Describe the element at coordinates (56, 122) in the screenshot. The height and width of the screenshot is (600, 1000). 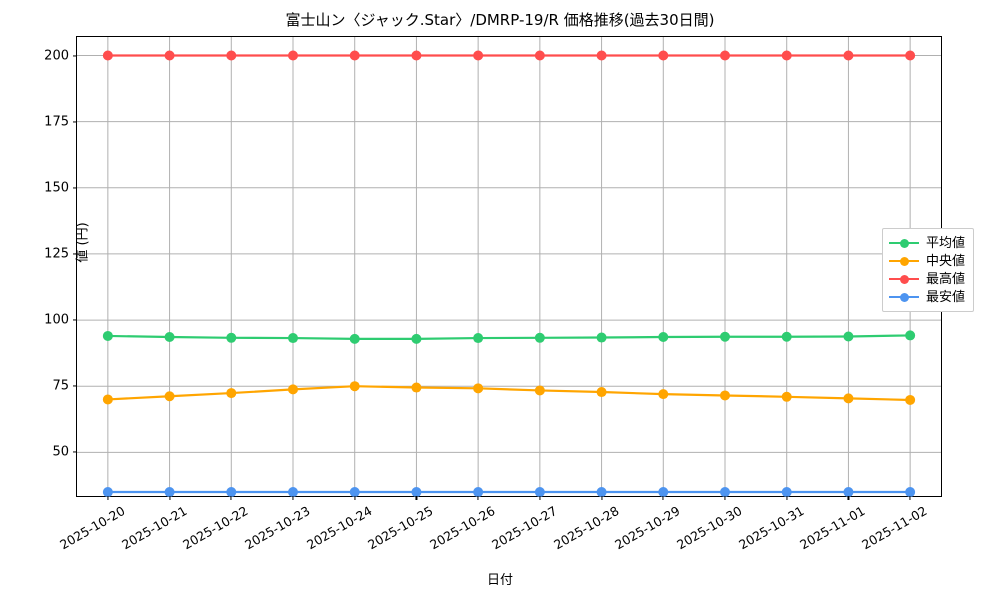
I see `y-tick-label: 175` at that location.